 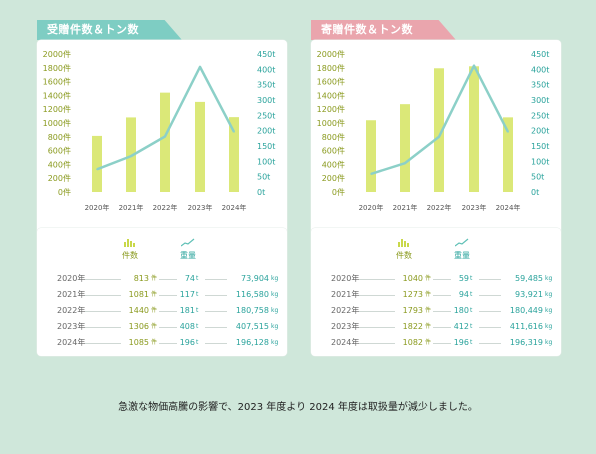 I want to click on x-tick: 2024年, so click(x=508, y=207).